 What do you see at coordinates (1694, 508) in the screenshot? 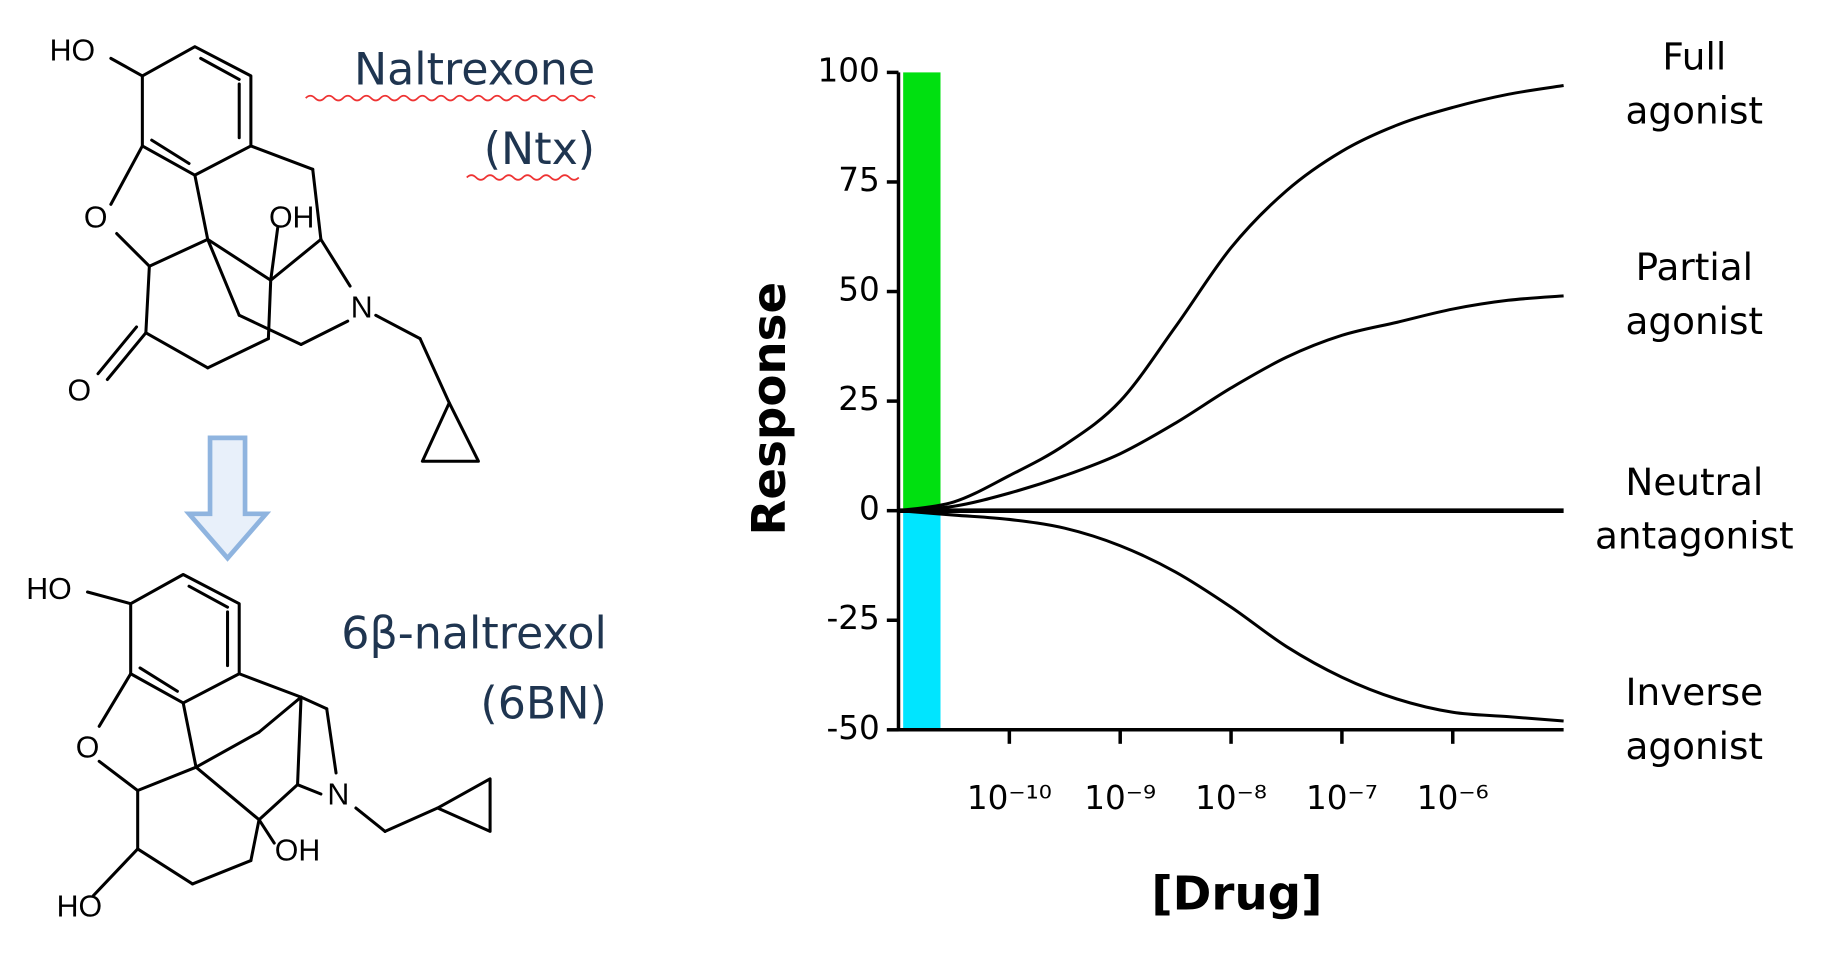
I see `legend-label: Neutral antagonist` at bounding box center [1694, 508].